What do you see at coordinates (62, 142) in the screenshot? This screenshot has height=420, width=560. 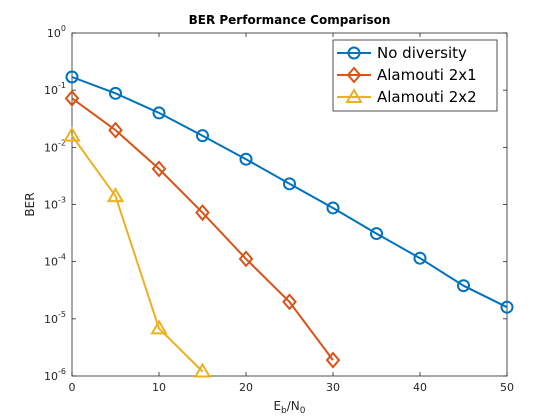 I see `y-tick-exponent: -2` at bounding box center [62, 142].